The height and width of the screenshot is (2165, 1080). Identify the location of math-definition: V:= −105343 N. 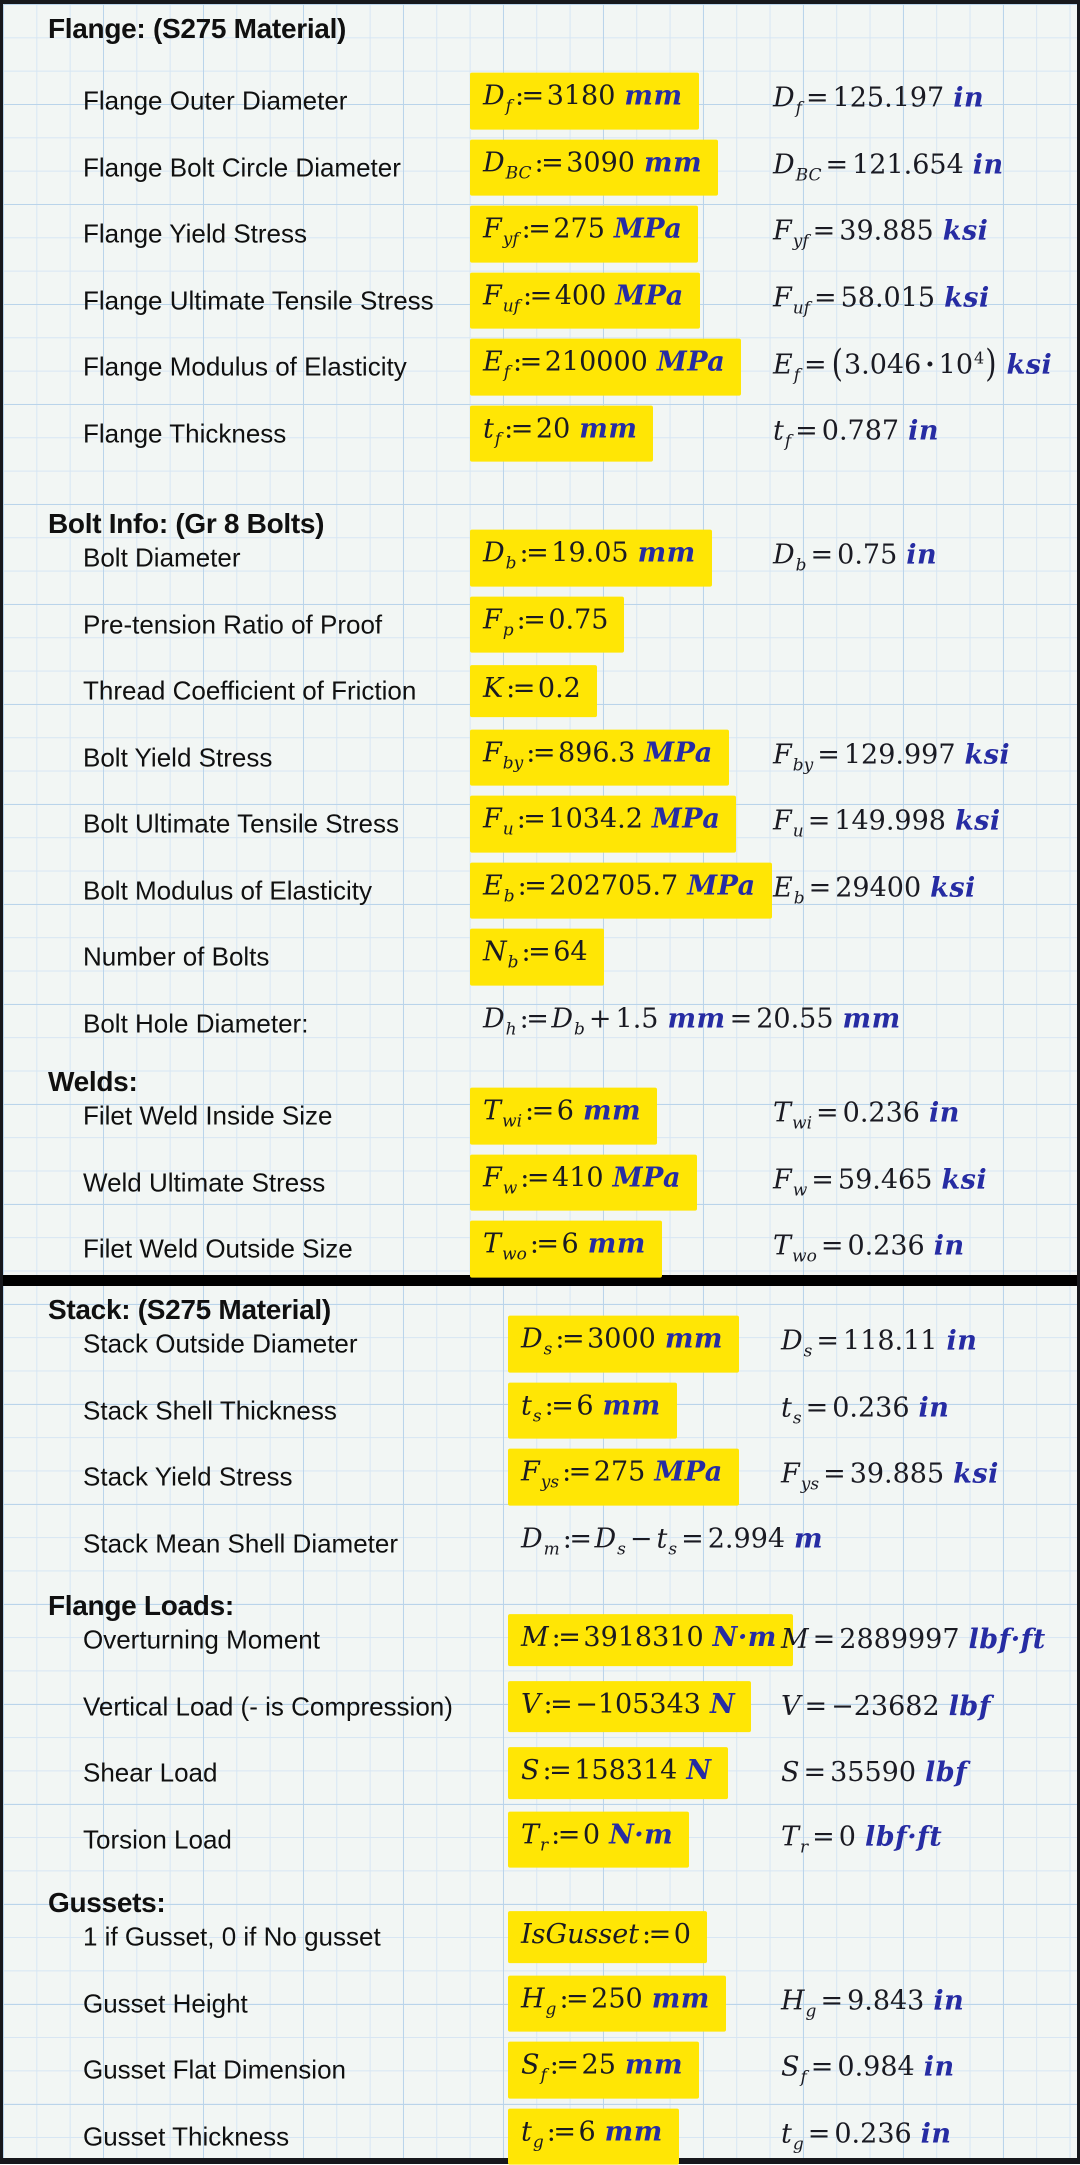
(630, 1706).